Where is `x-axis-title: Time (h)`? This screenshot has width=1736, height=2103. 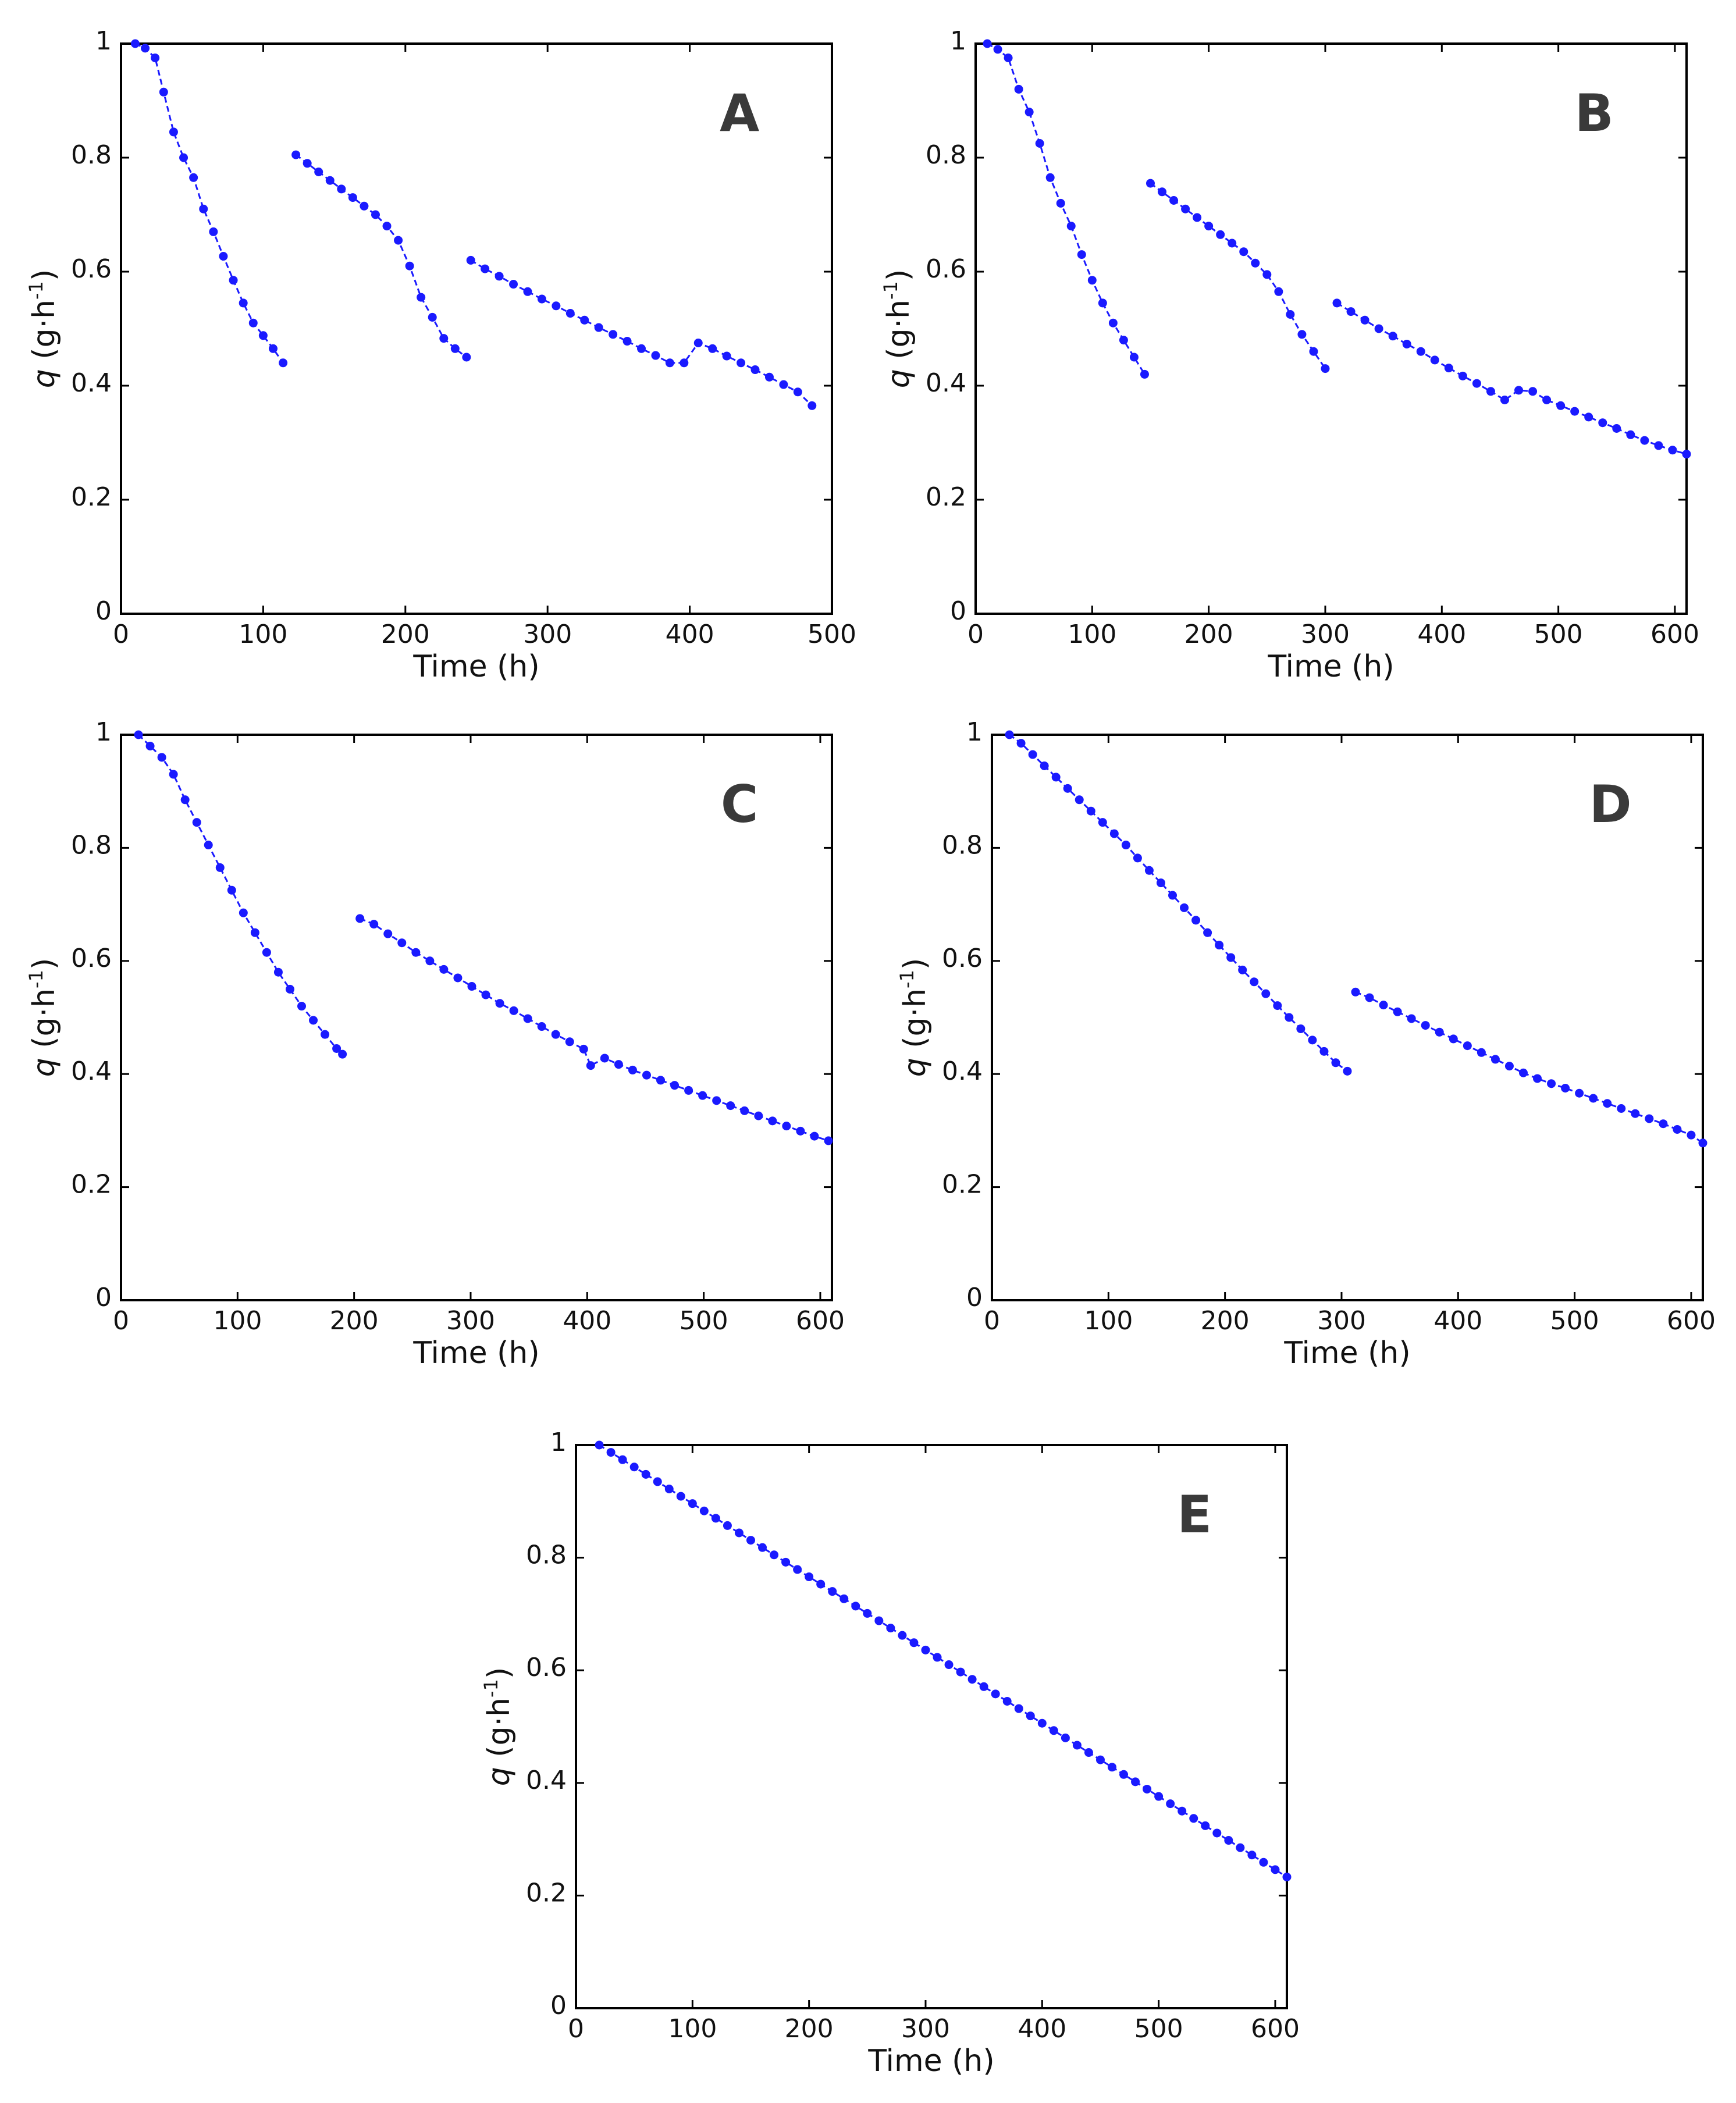
x-axis-title: Time (h) is located at coordinates (1330, 666).